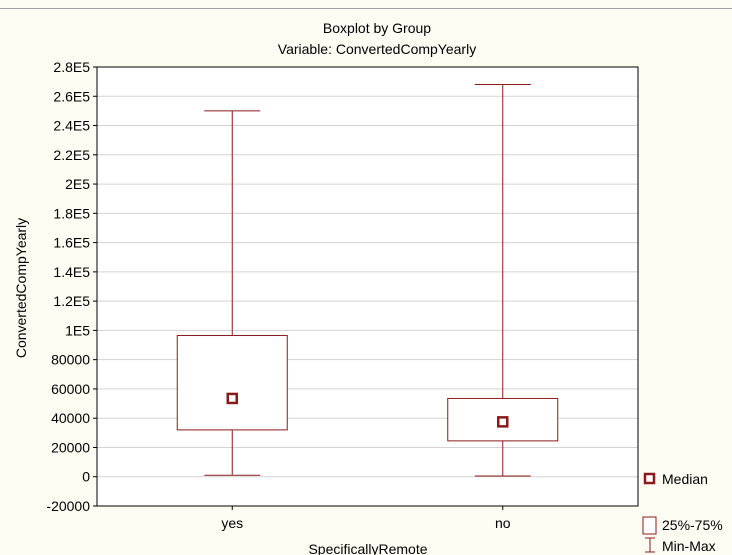 The width and height of the screenshot is (732, 555). Describe the element at coordinates (21, 288) in the screenshot. I see `y-axis-title: ConvertedCompYearly` at that location.